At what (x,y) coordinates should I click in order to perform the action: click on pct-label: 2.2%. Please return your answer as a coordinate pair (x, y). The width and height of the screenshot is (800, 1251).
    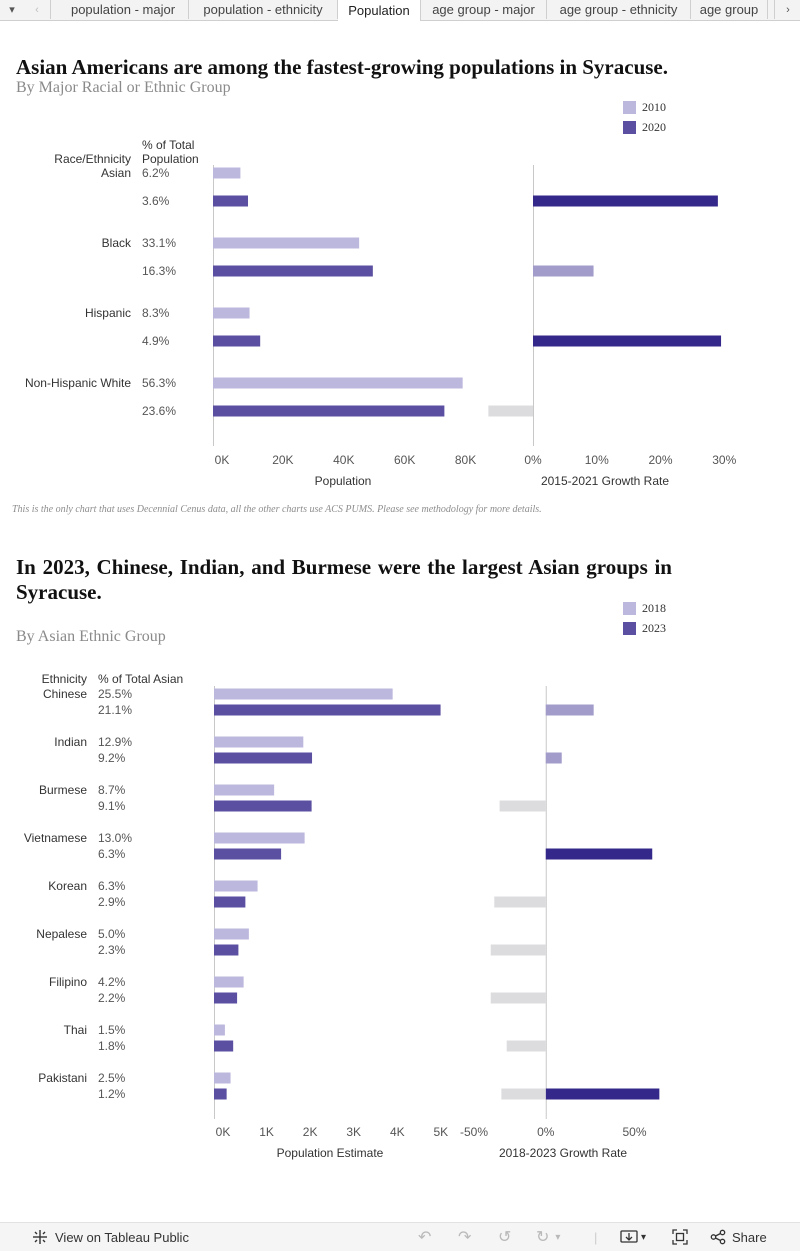
    Looking at the image, I should click on (112, 998).